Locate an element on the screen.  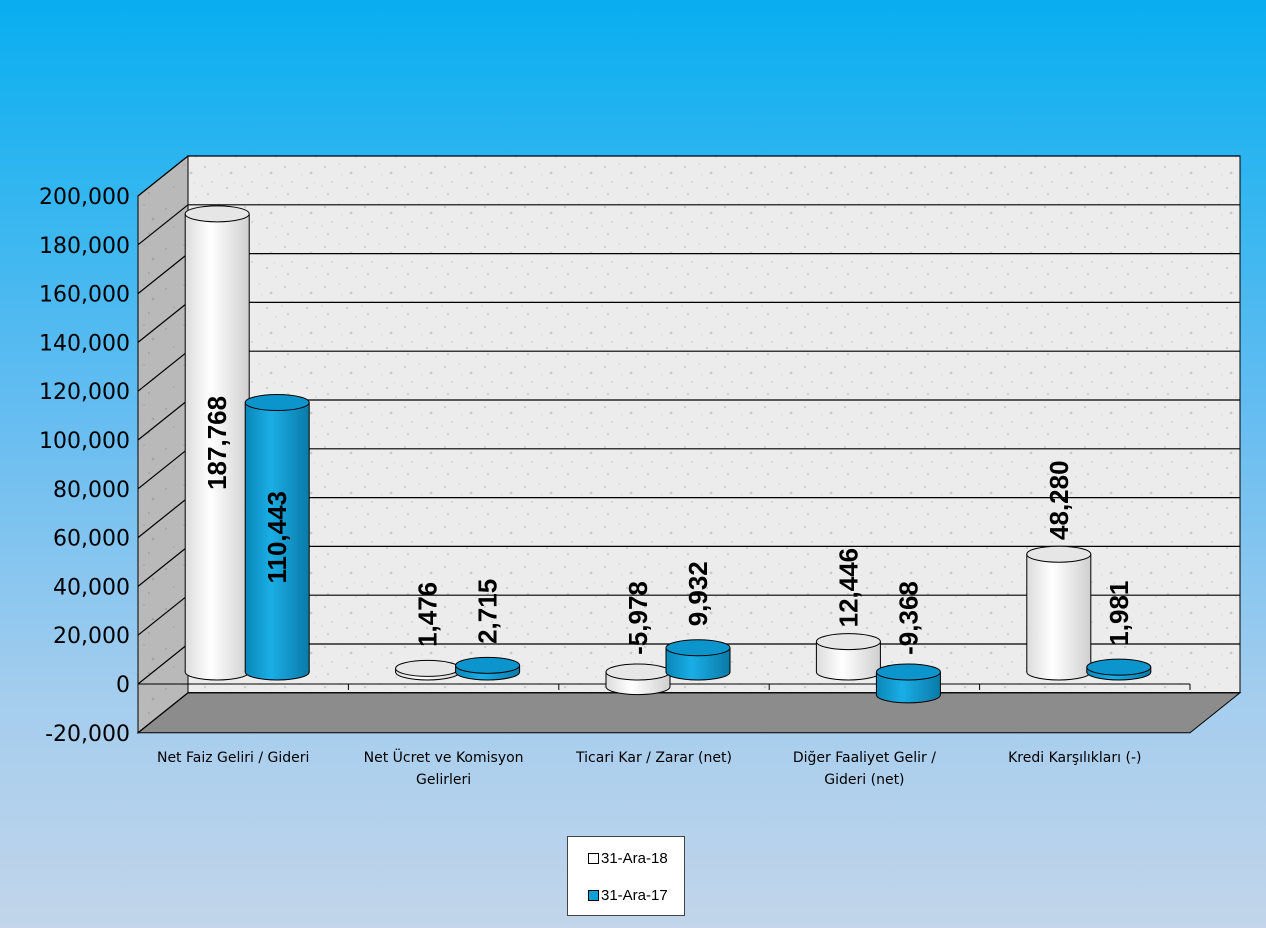
data-label: 187,768 is located at coordinates (217, 443).